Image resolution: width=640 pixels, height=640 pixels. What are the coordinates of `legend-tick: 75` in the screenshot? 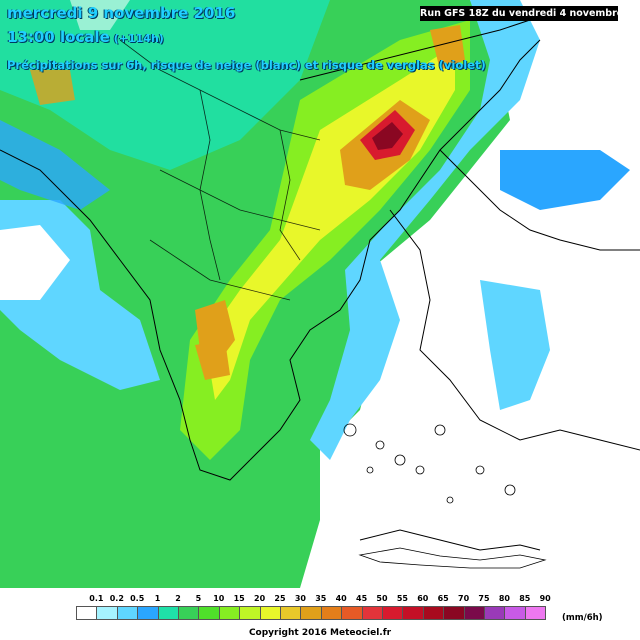 It's located at (484, 598).